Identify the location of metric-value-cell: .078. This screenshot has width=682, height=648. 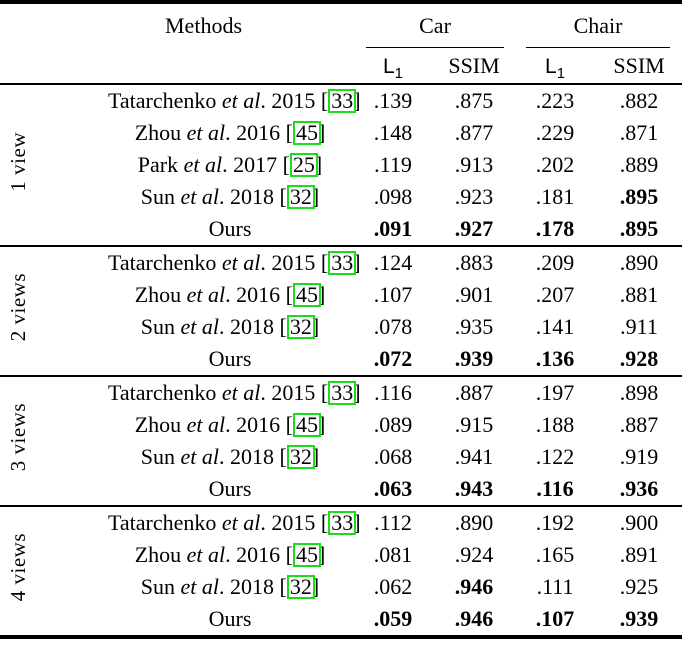
(393, 326).